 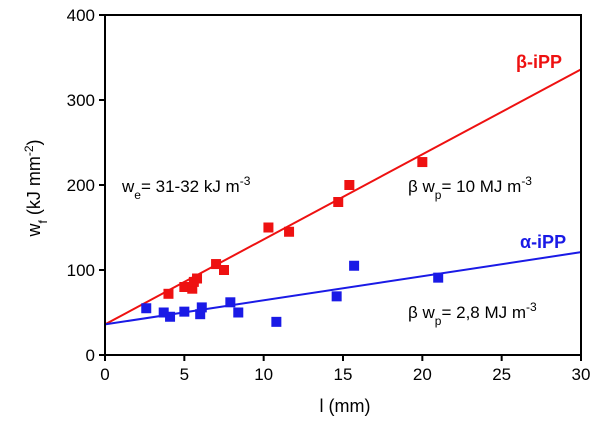 I want to click on x-tick-label: 0, so click(x=104, y=374).